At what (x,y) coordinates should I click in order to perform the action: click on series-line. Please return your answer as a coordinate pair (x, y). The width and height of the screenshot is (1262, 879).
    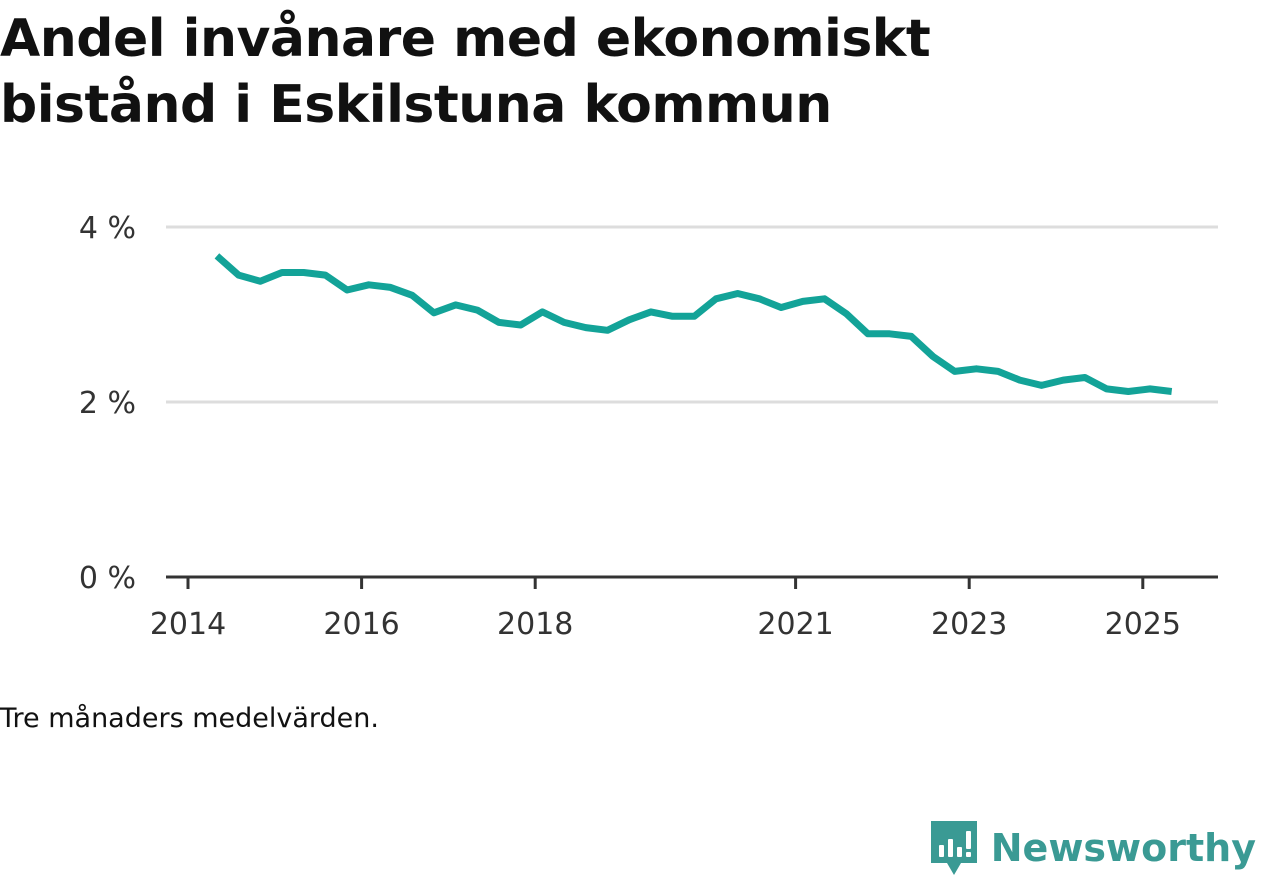
    Looking at the image, I should click on (693, 324).